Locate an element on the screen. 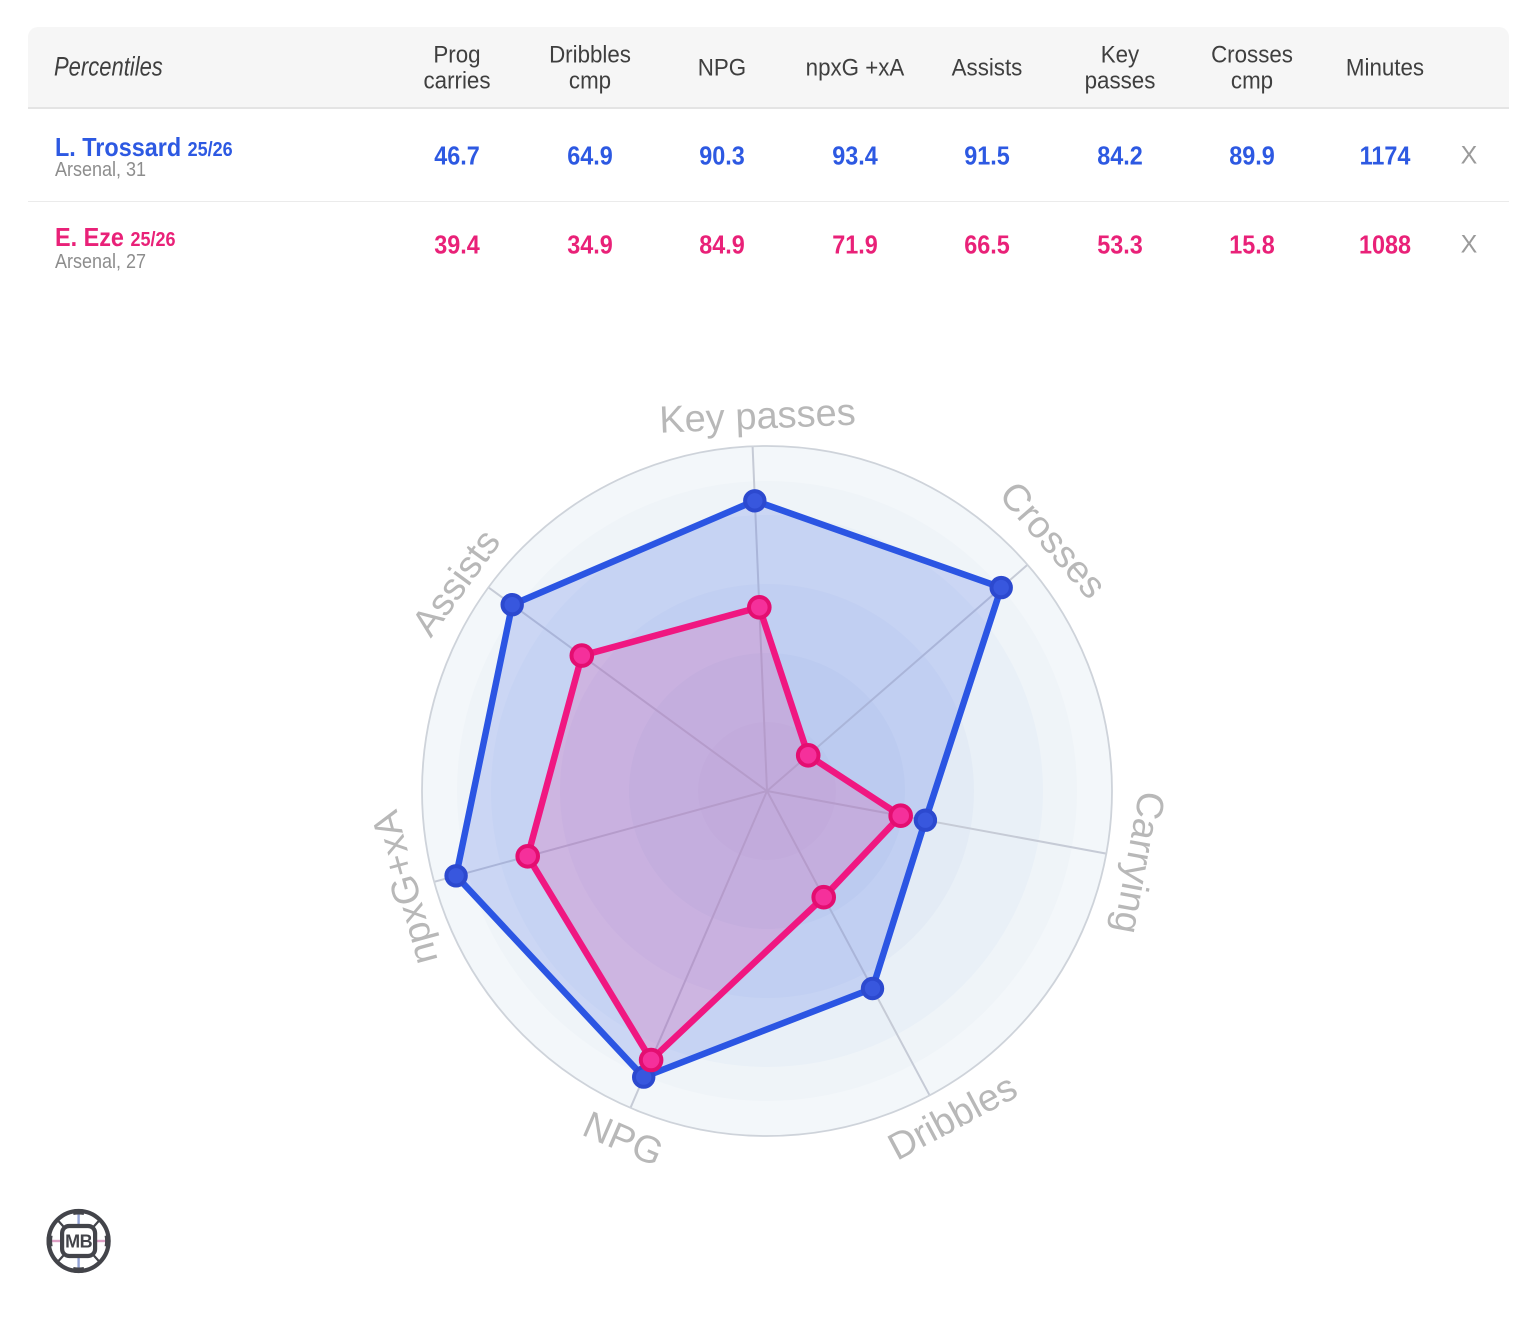  svg-text: Key passes is located at coordinates (757, 417).